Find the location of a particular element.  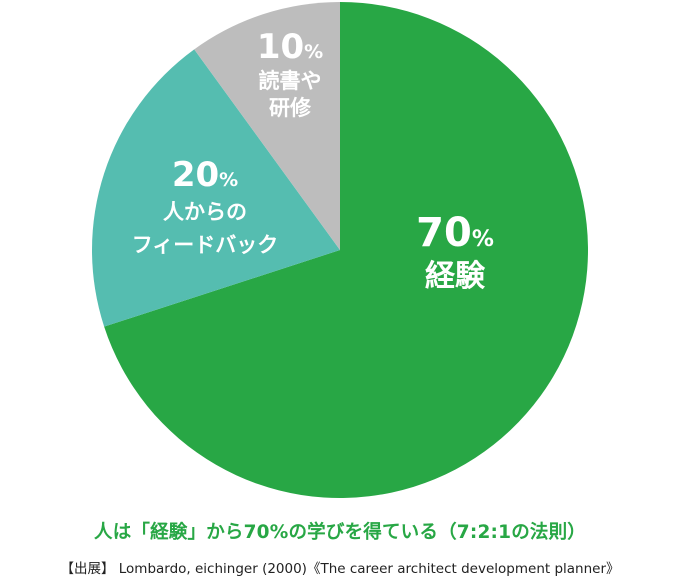

slice-category-label: 人からの is located at coordinates (205, 212).